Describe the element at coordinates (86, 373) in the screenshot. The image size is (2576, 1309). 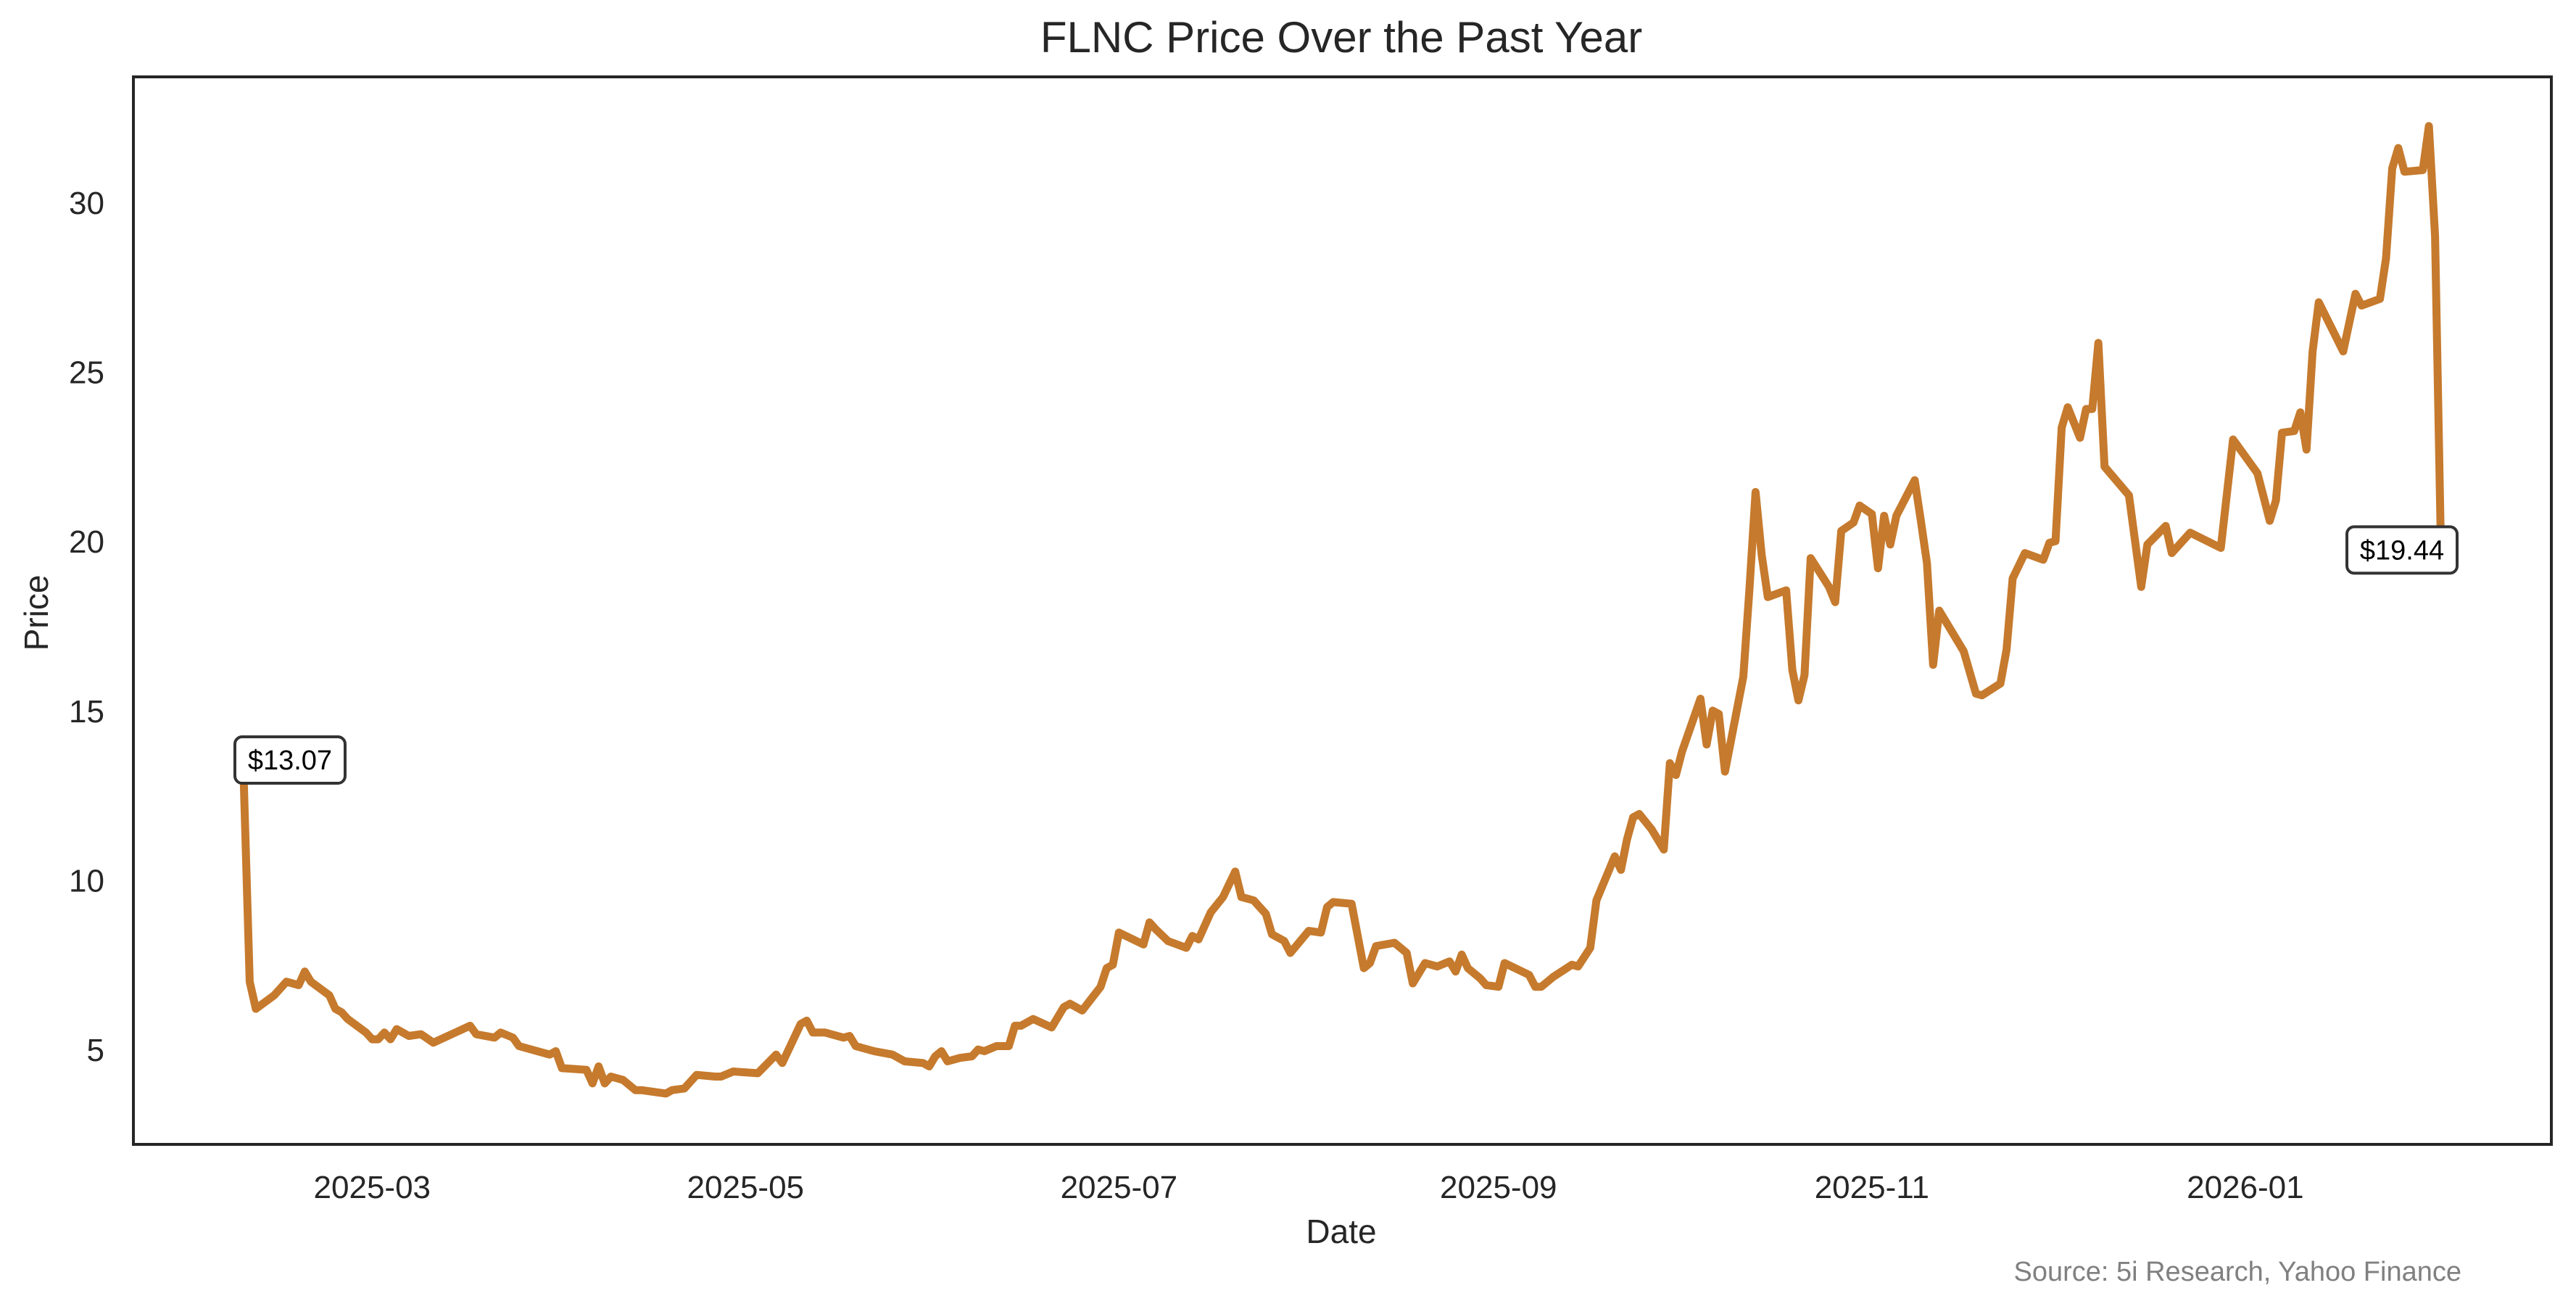
I see `y-tick-label: 25` at that location.